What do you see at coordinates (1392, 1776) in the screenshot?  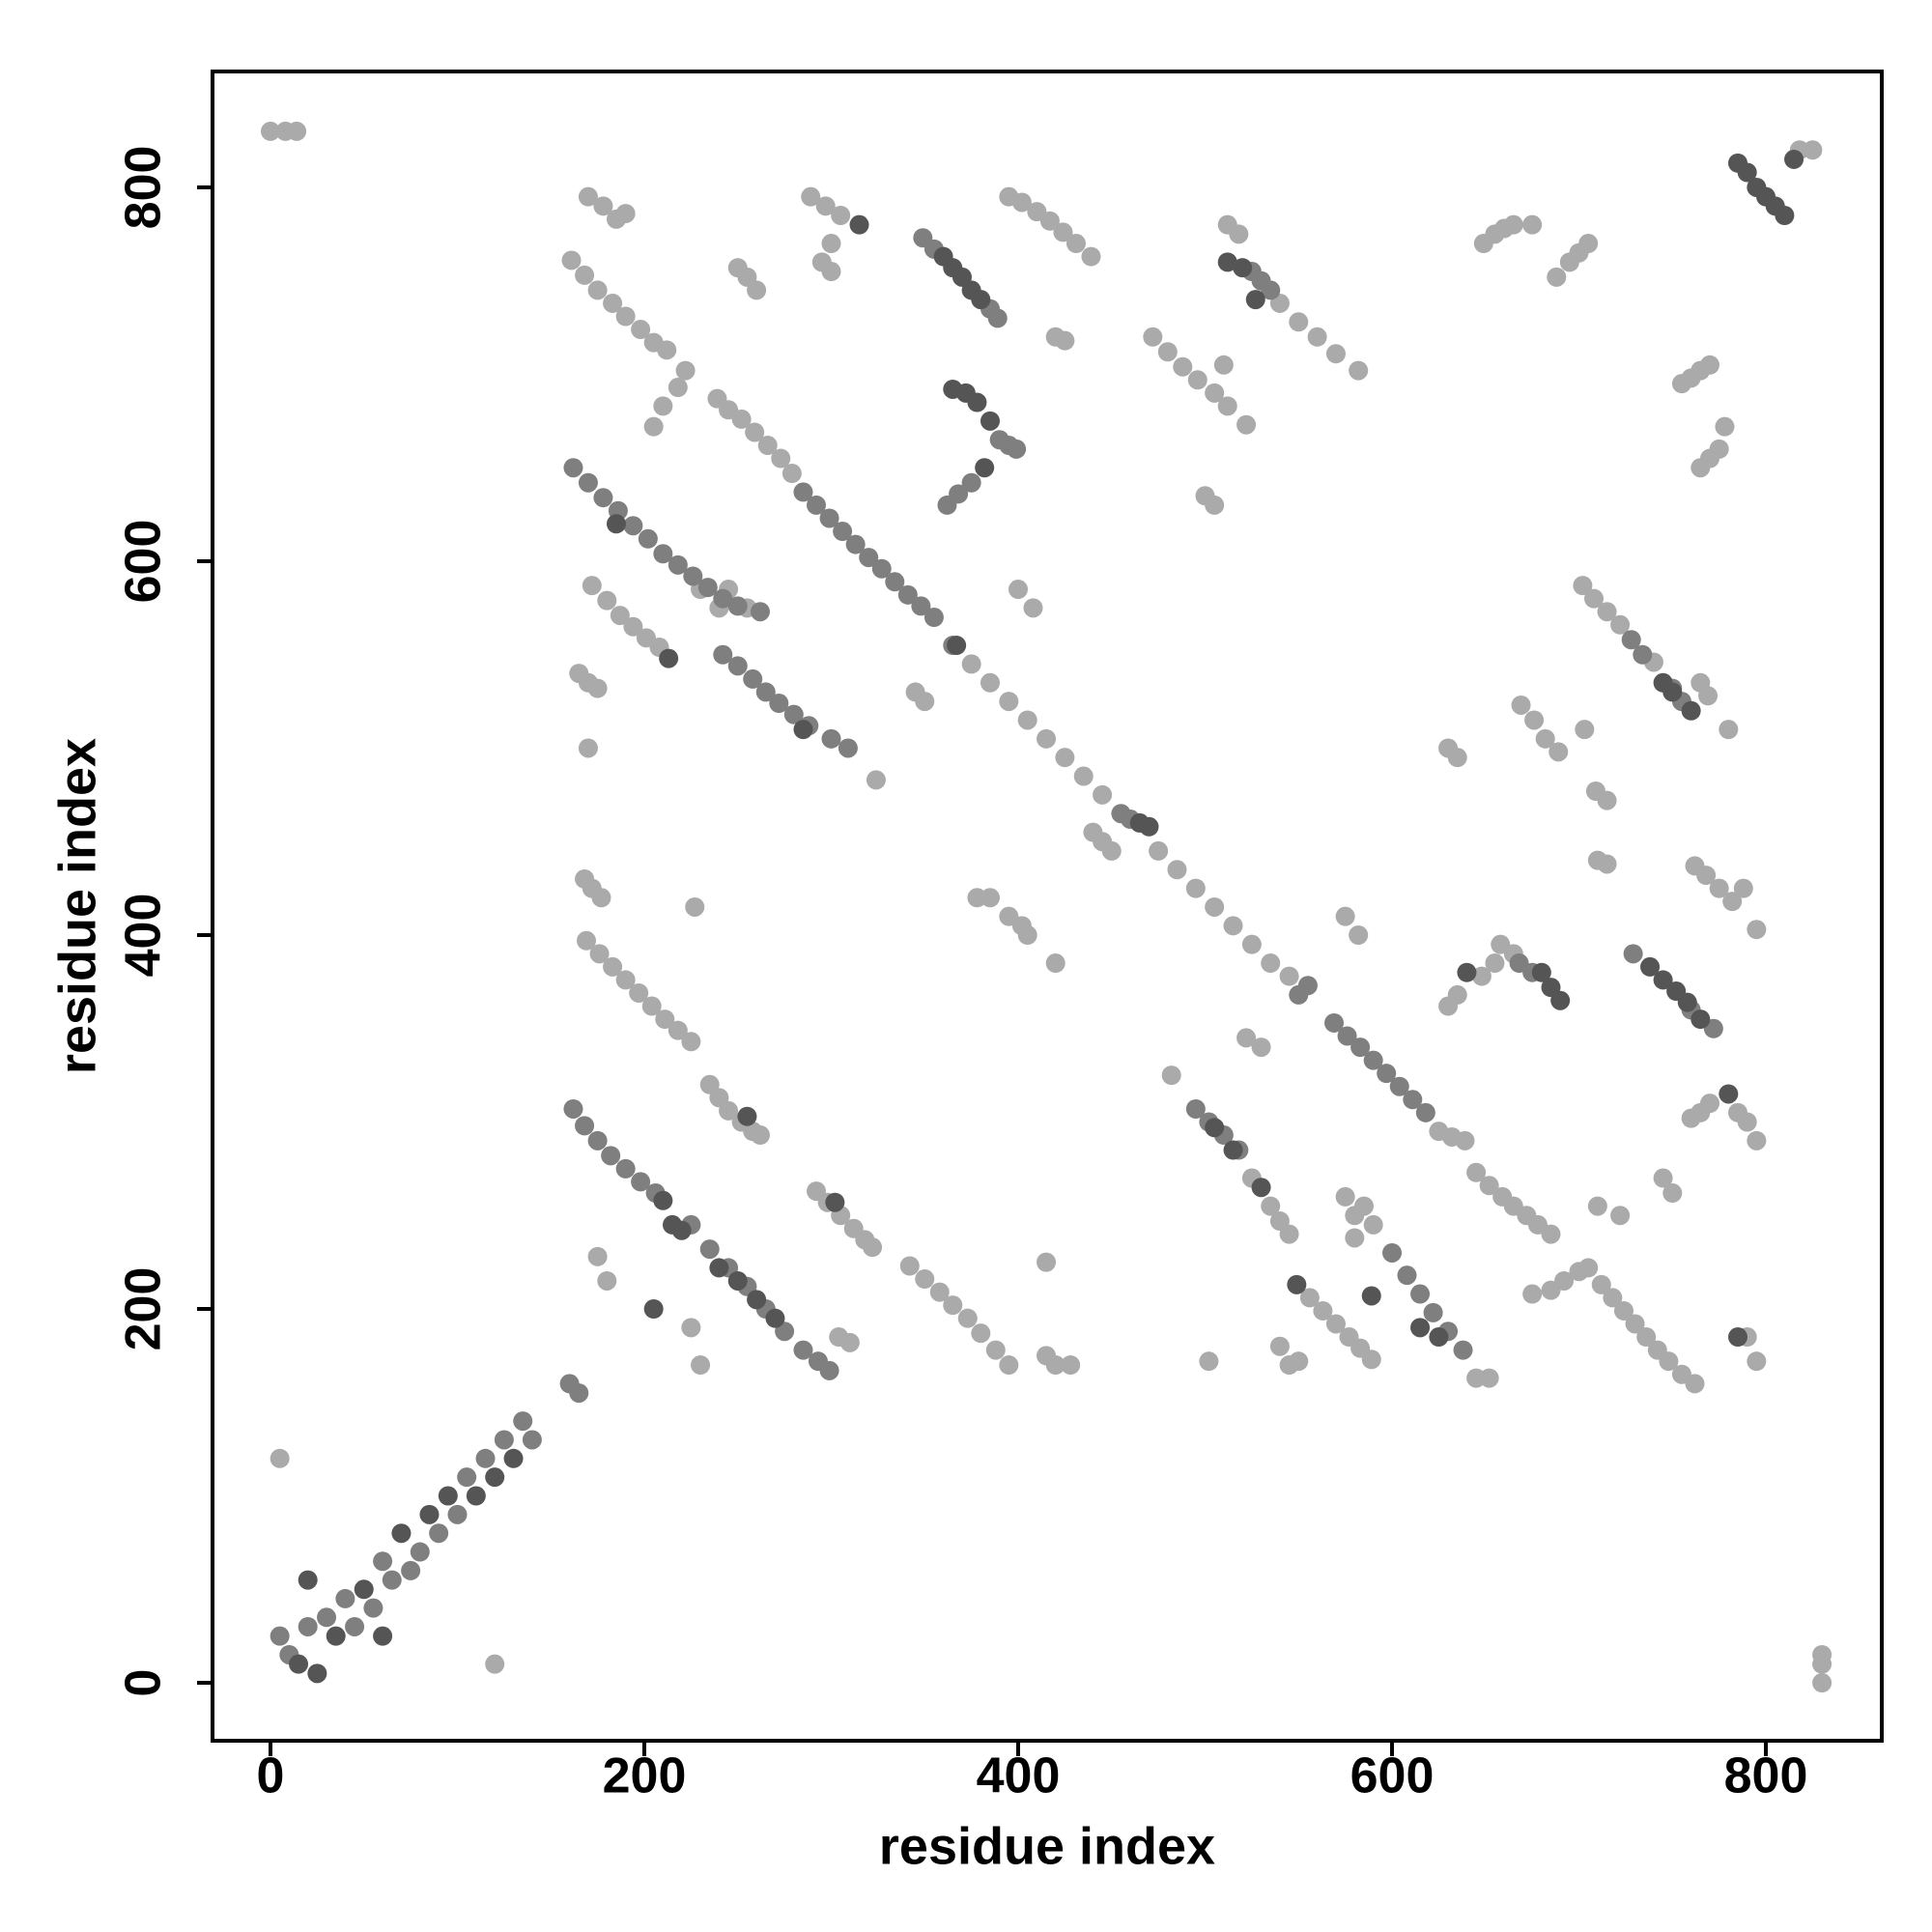 I see `x-tick-label: 600` at bounding box center [1392, 1776].